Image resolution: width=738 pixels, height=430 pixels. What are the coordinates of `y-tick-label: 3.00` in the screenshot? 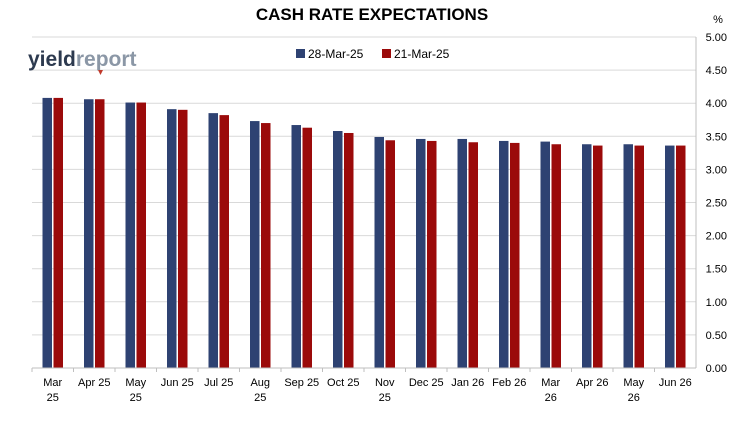 It's located at (716, 170).